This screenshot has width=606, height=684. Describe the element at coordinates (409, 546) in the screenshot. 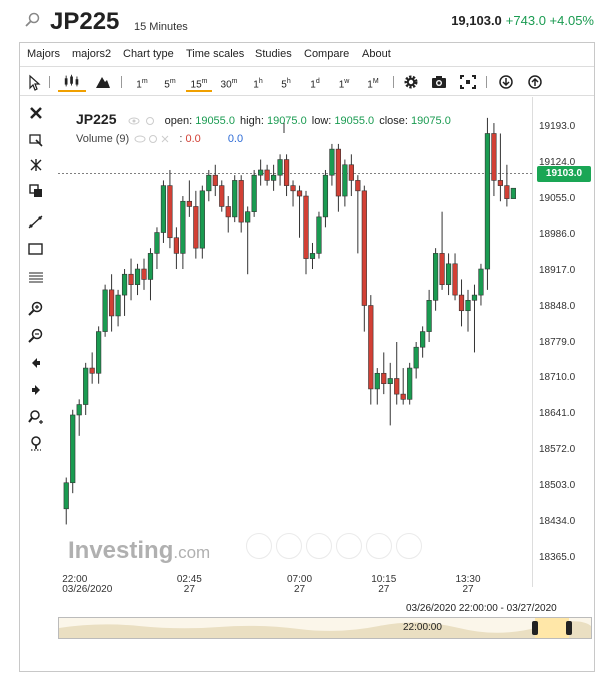

I see `nav-right-button` at that location.